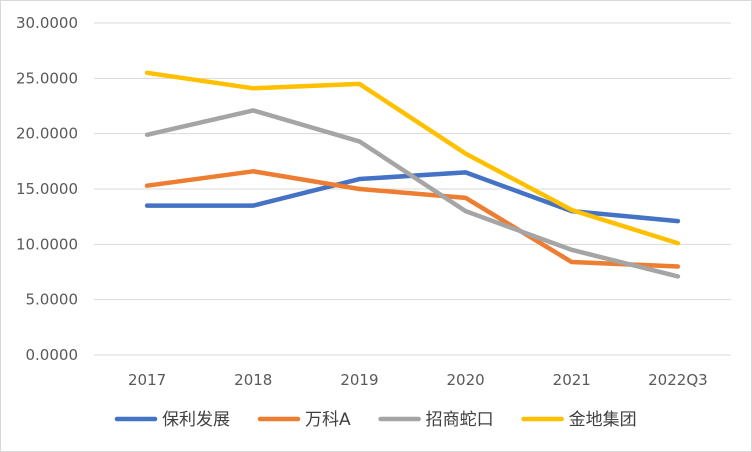 The height and width of the screenshot is (452, 752). I want to click on legend-label: 金地集团, so click(603, 420).